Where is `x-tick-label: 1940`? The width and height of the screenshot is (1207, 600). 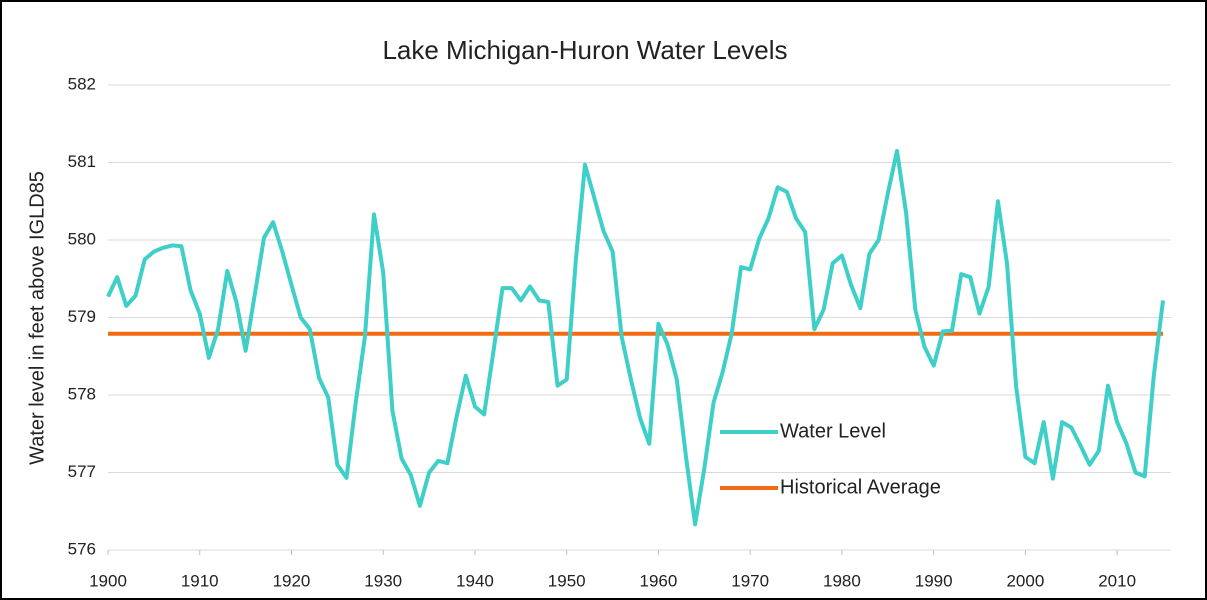
x-tick-label: 1940 is located at coordinates (475, 580).